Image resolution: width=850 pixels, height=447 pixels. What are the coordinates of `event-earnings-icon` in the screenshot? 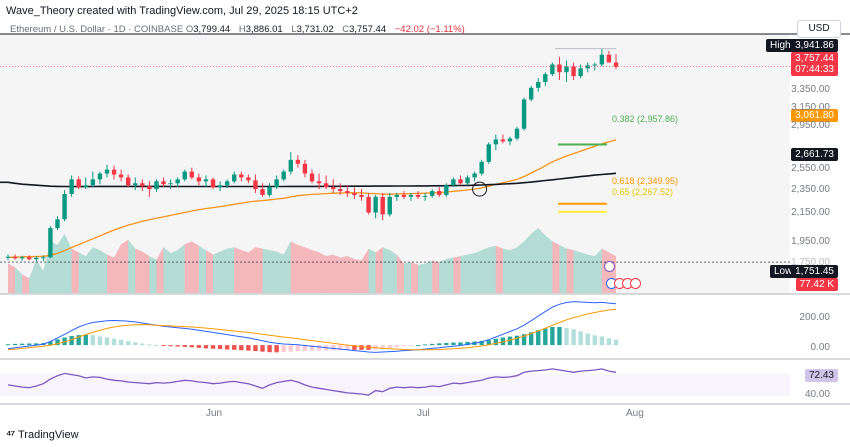 It's located at (635, 283).